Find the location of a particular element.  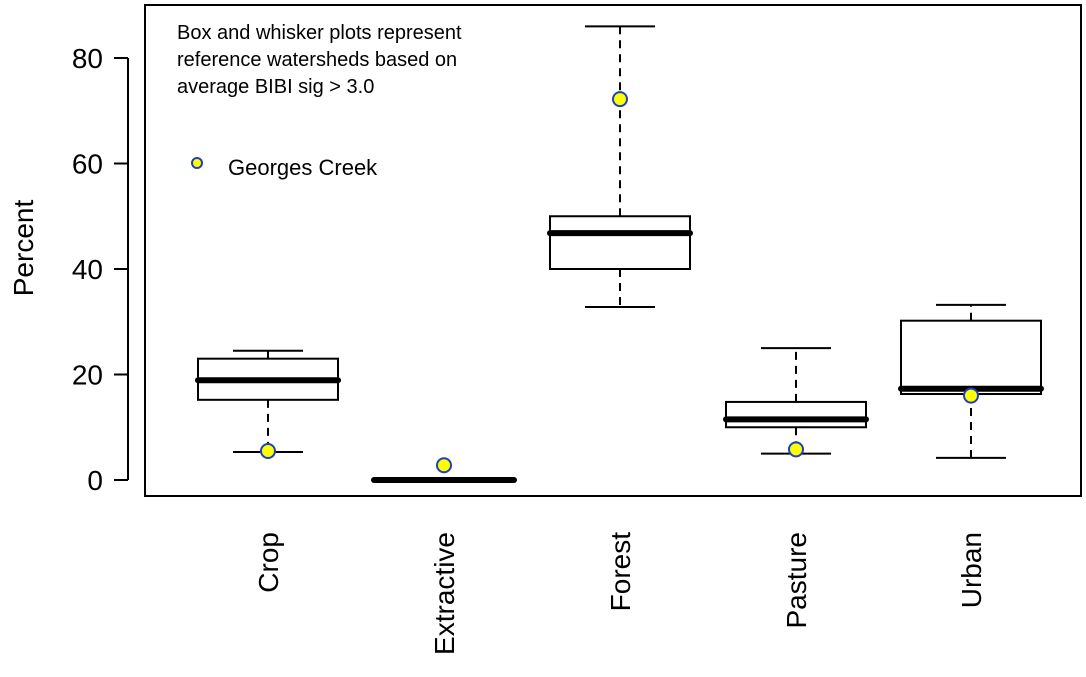

x-label-crop: Crop is located at coordinates (268, 562).